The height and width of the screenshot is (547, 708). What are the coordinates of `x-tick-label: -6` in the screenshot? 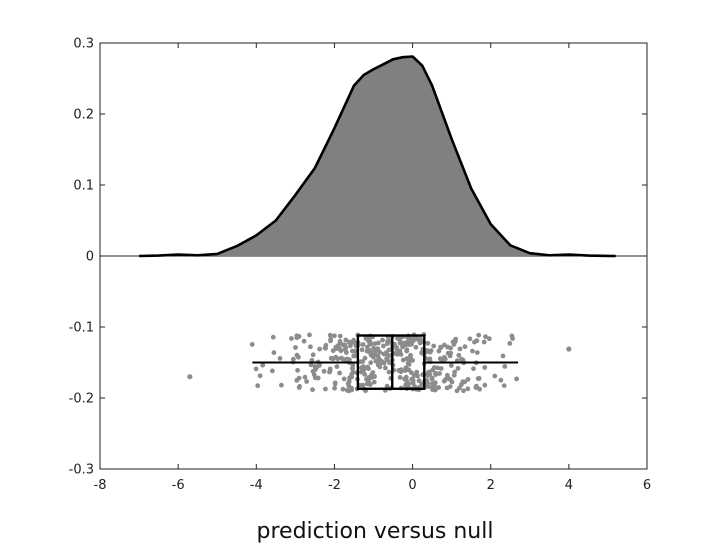 It's located at (178, 485).